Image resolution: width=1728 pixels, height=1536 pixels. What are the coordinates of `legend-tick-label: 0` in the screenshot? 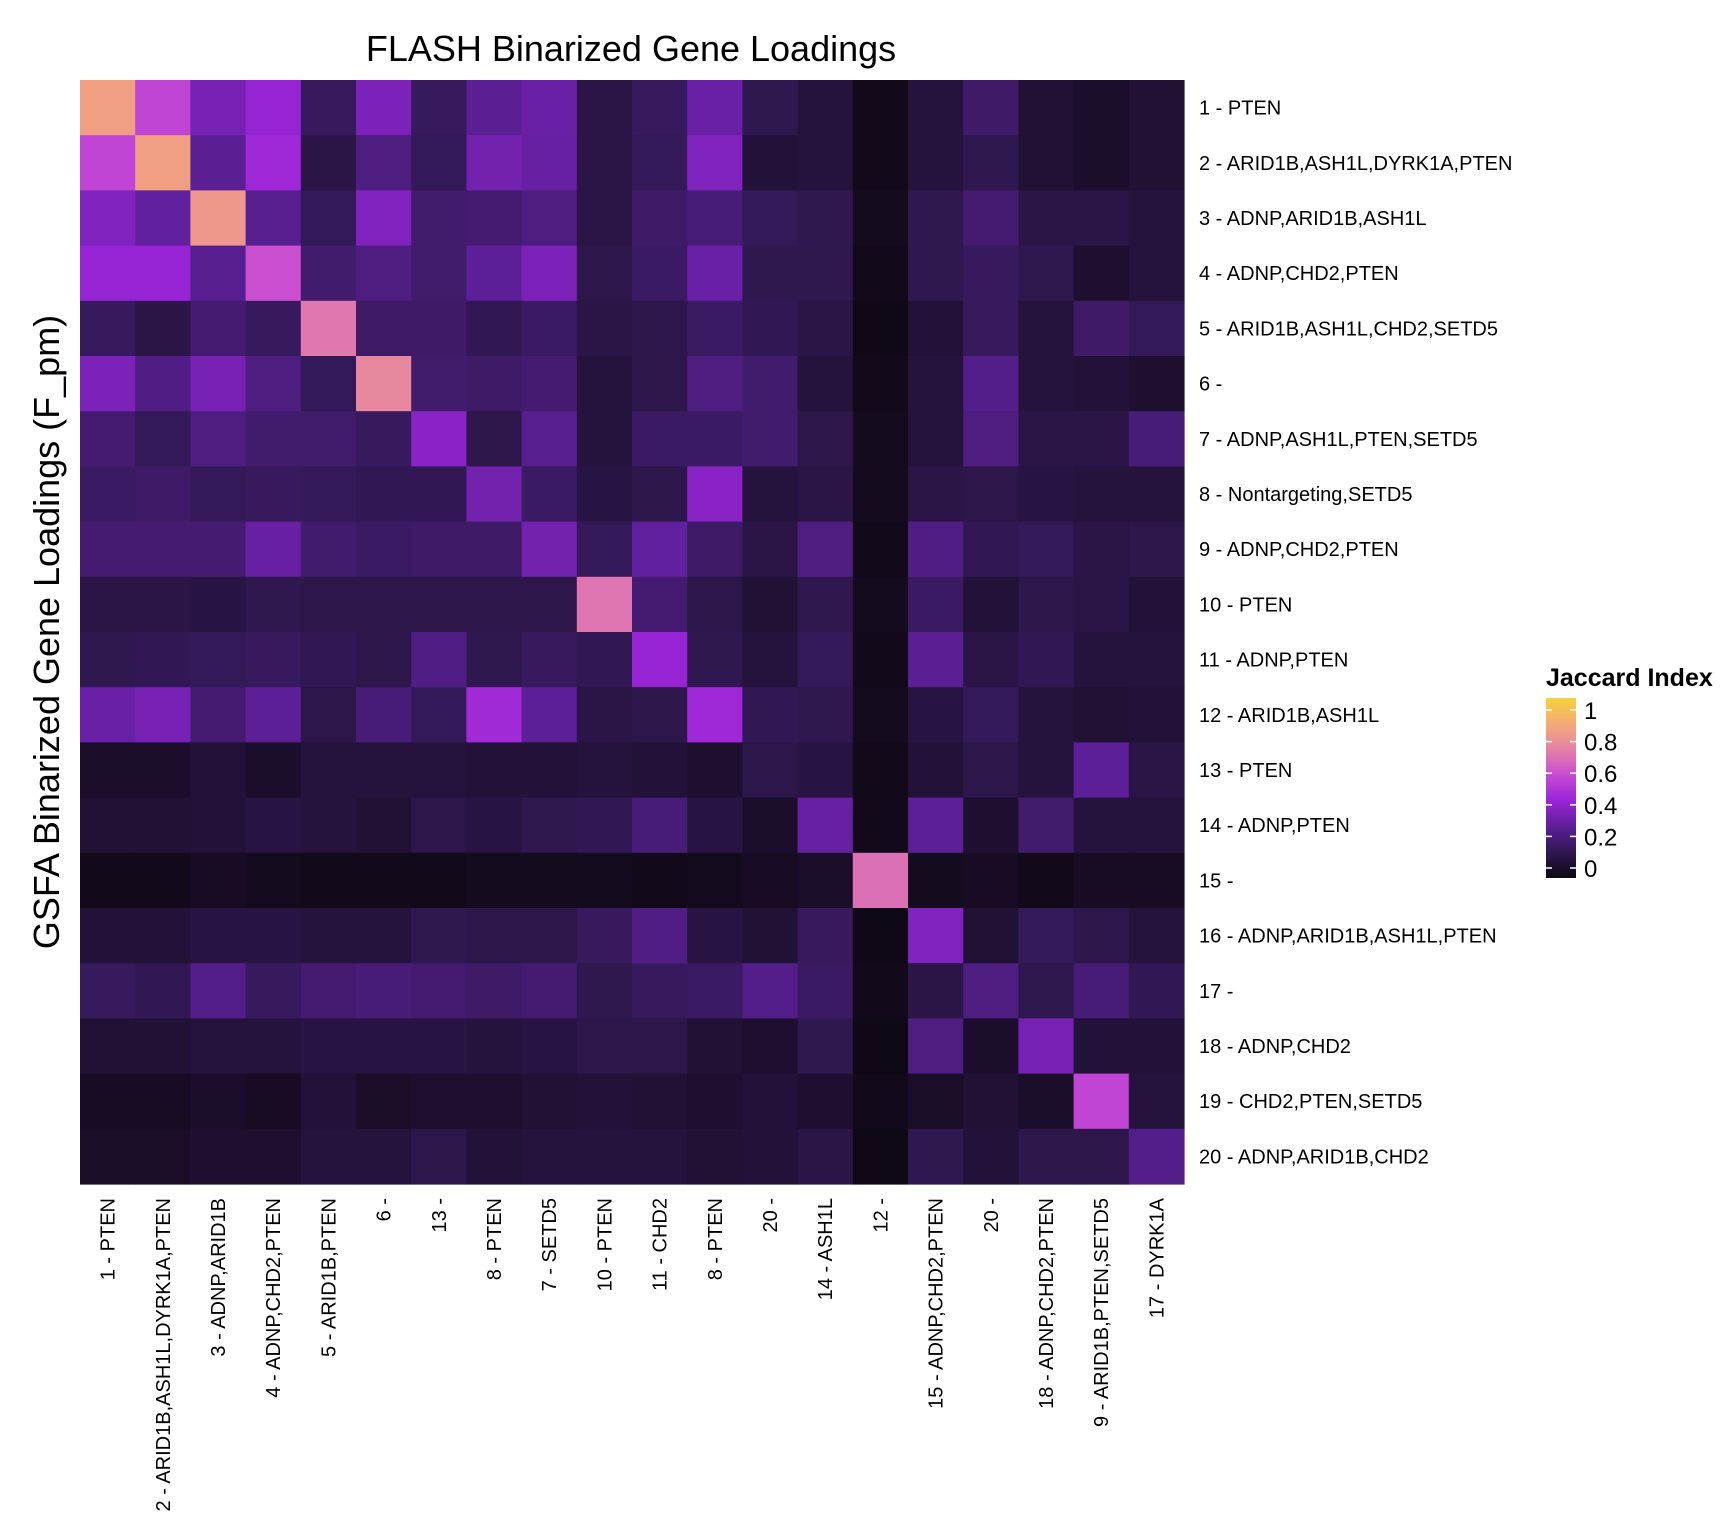 It's located at (1590, 869).